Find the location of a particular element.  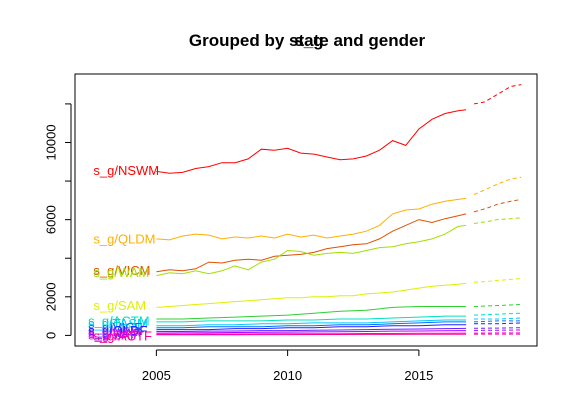

series-label: s_g/QLDM is located at coordinates (124, 238).